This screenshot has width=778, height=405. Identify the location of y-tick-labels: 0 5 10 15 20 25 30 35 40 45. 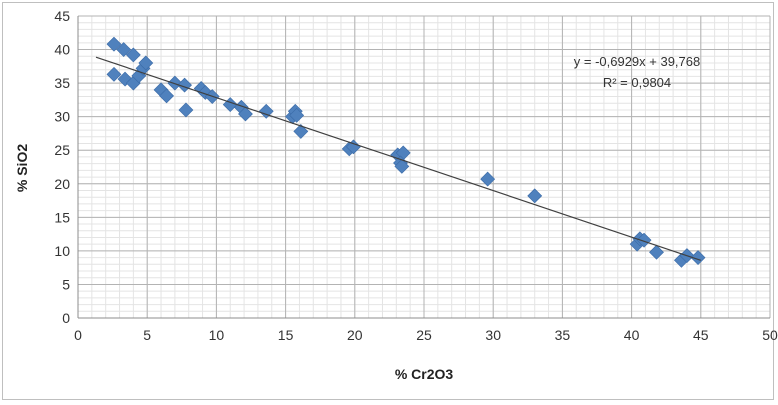
(62, 167).